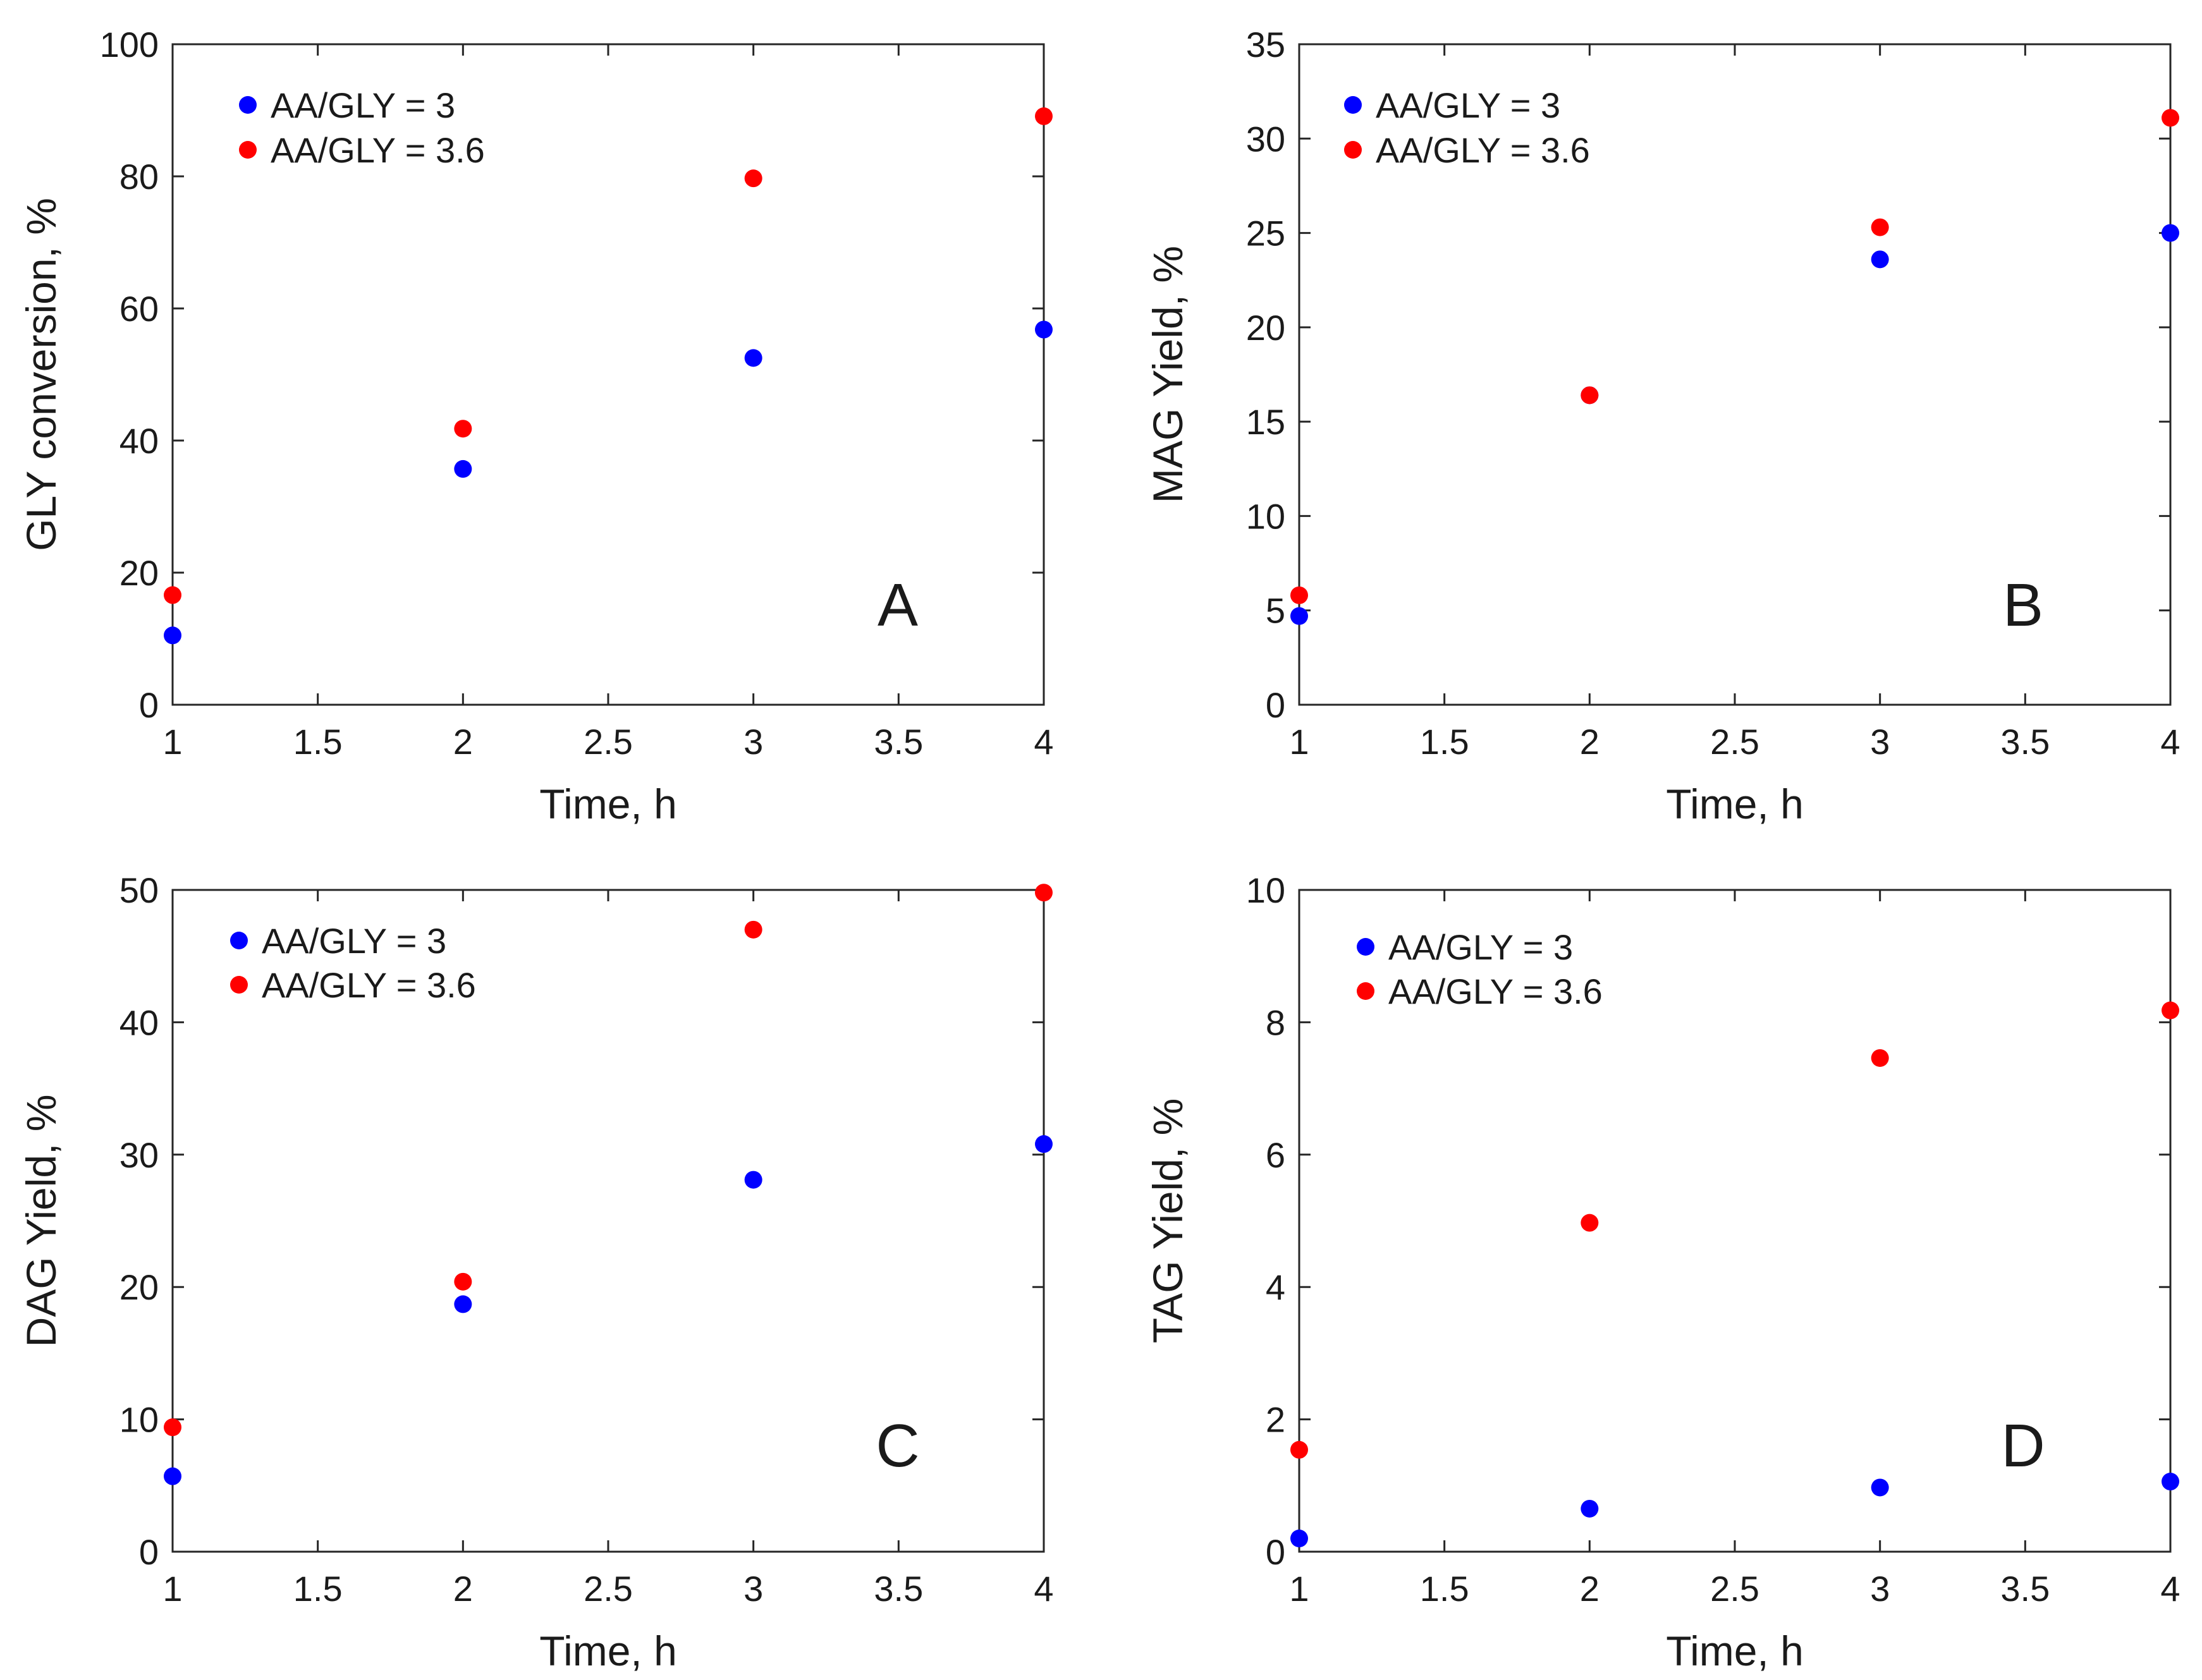 This screenshot has height=1680, width=2202. I want to click on y-axis-title: DAG Yield, %, so click(41, 1221).